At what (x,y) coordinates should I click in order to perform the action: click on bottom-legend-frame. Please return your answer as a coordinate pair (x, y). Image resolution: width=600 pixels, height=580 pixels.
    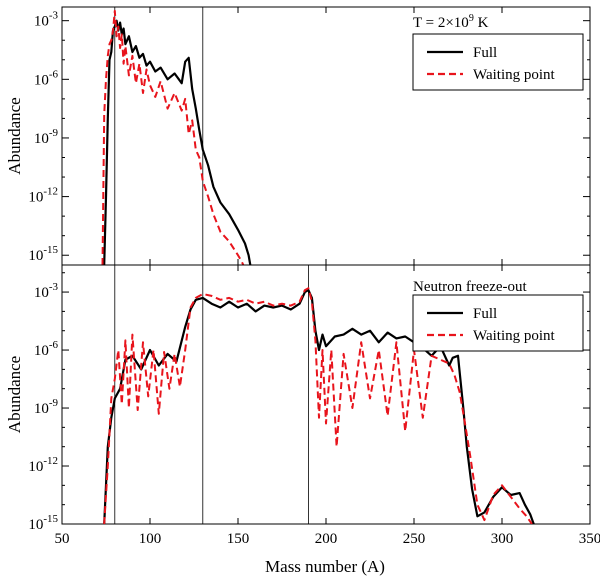
    Looking at the image, I should click on (498, 323).